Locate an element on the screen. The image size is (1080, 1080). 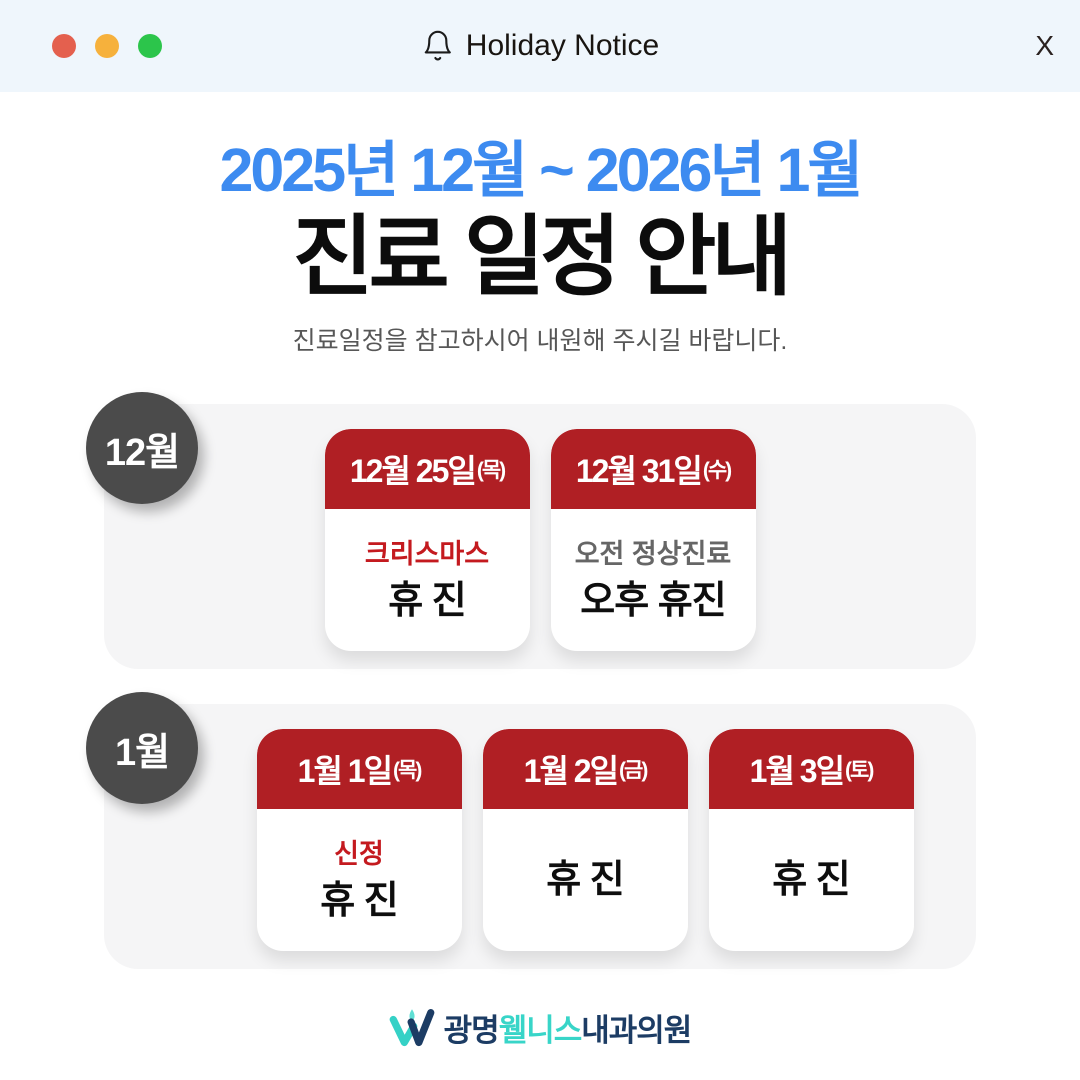
card-date-header: 1월 2일 (금) is located at coordinates (585, 769).